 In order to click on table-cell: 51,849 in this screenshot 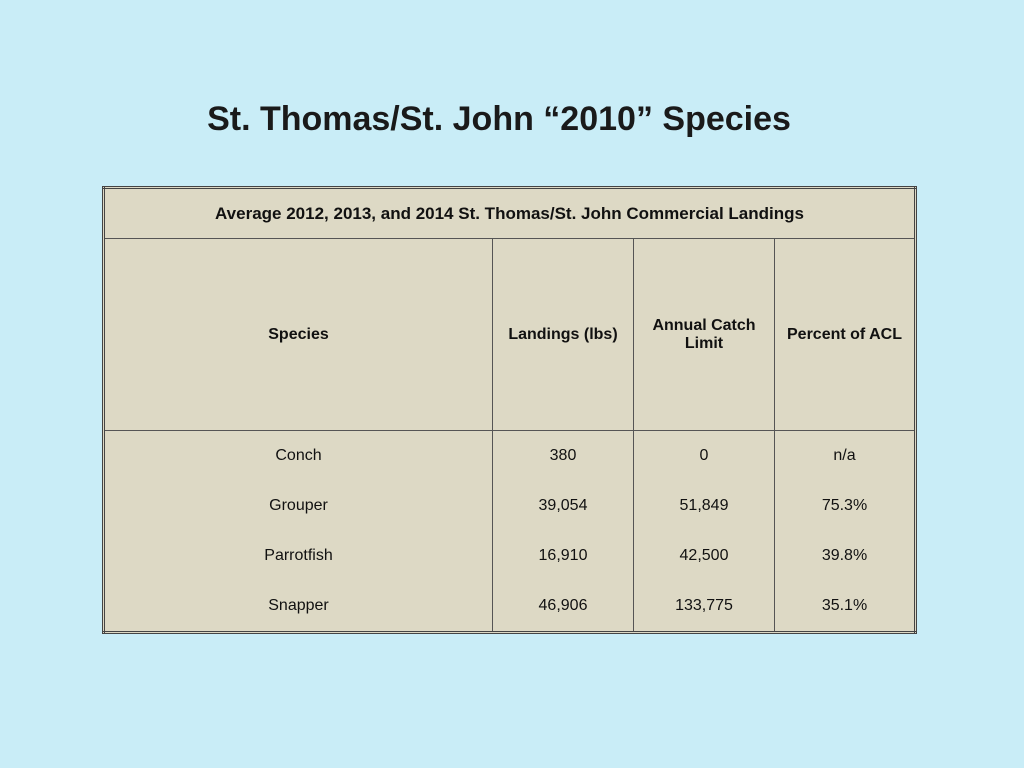, I will do `click(704, 506)`.